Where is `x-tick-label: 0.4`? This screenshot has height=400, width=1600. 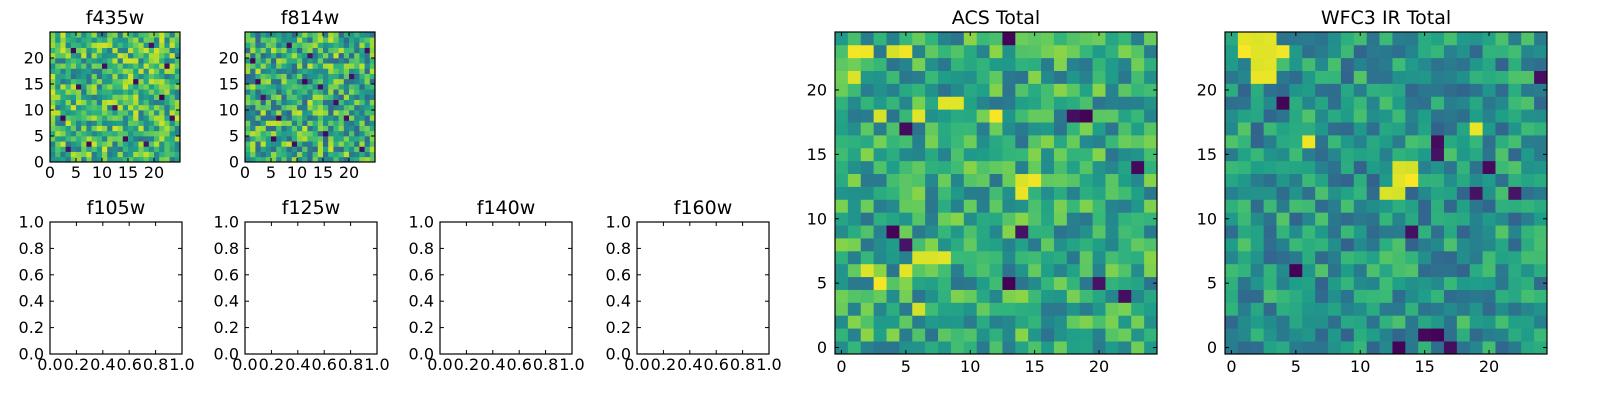 x-tick-label: 0.4 is located at coordinates (102, 364).